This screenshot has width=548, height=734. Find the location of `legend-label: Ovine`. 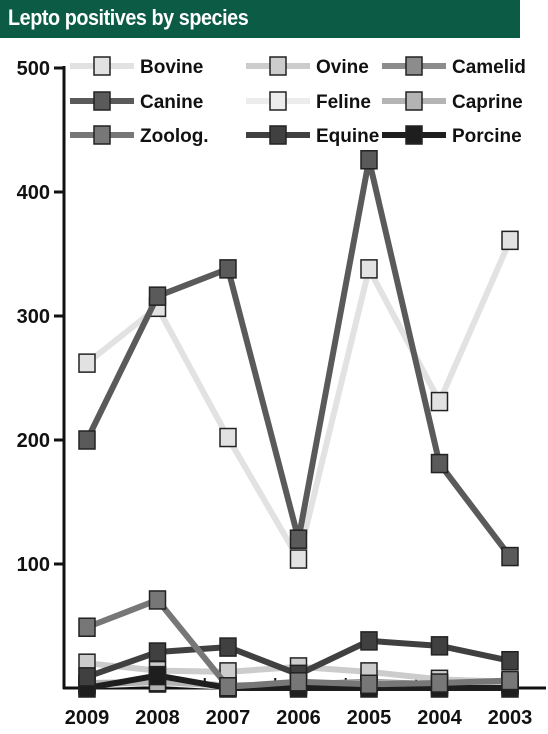

legend-label: Ovine is located at coordinates (342, 67).